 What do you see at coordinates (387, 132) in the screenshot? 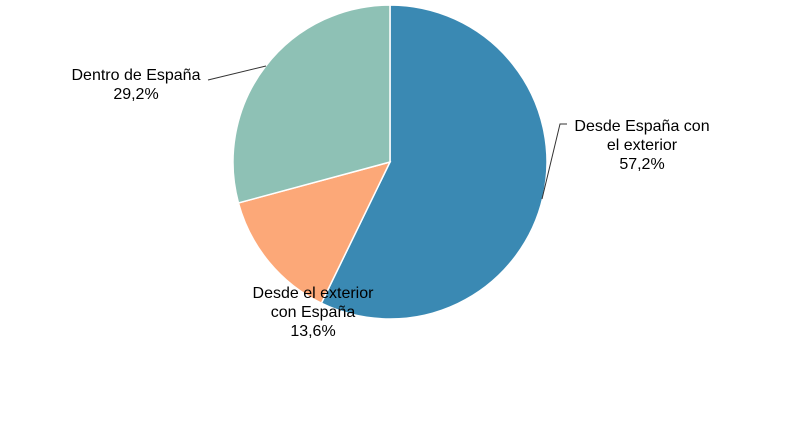
I see `leaders-layer` at bounding box center [387, 132].